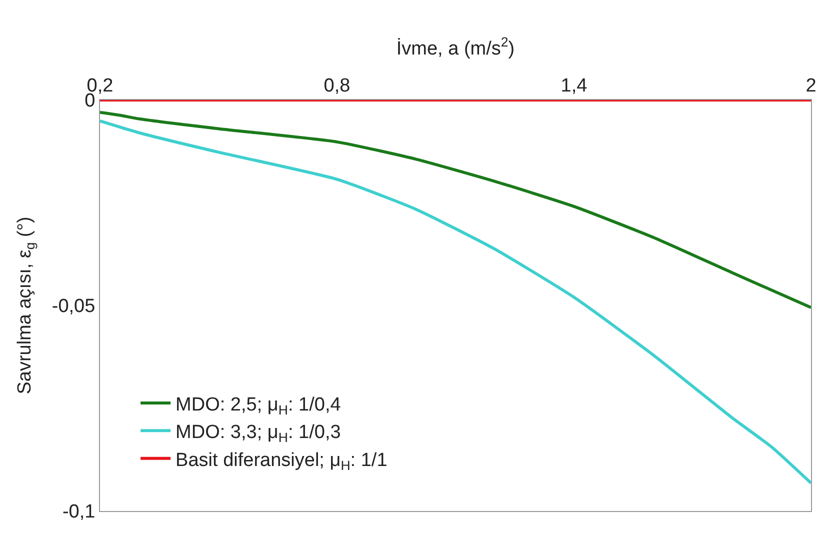  I want to click on y-tick-label: -0,1, so click(79, 512).